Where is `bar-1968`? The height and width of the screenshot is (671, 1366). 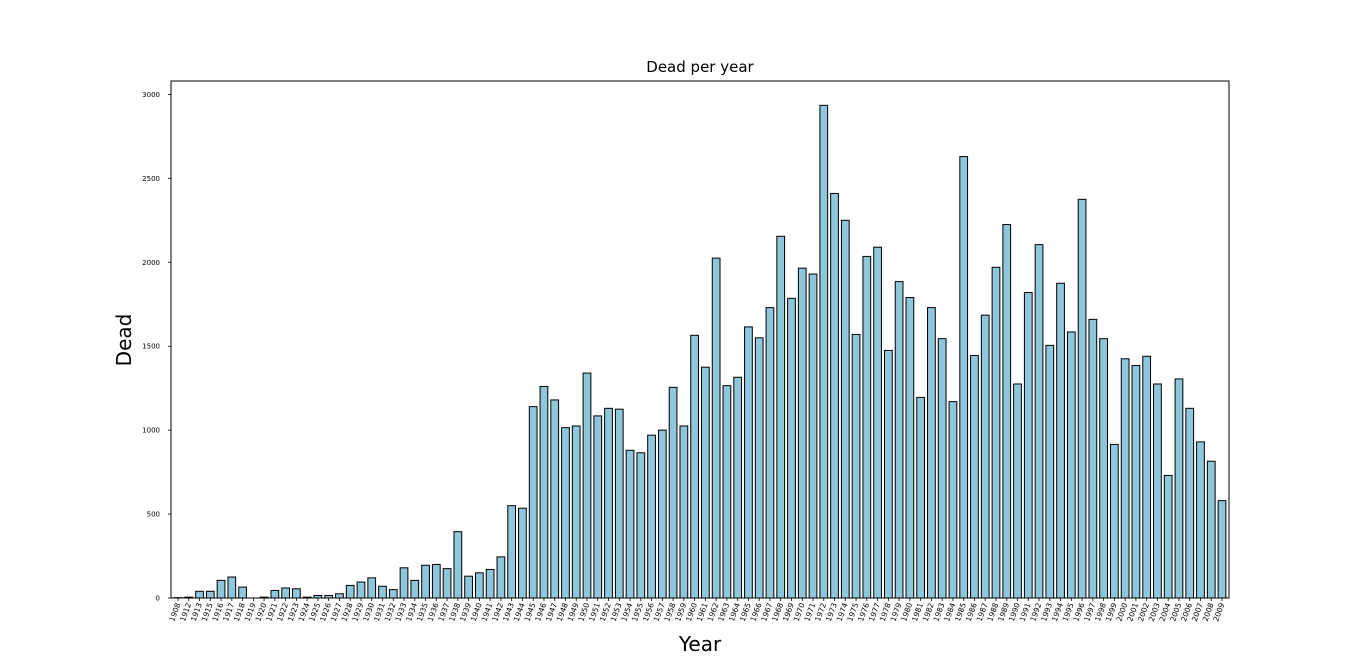 bar-1968 is located at coordinates (781, 417).